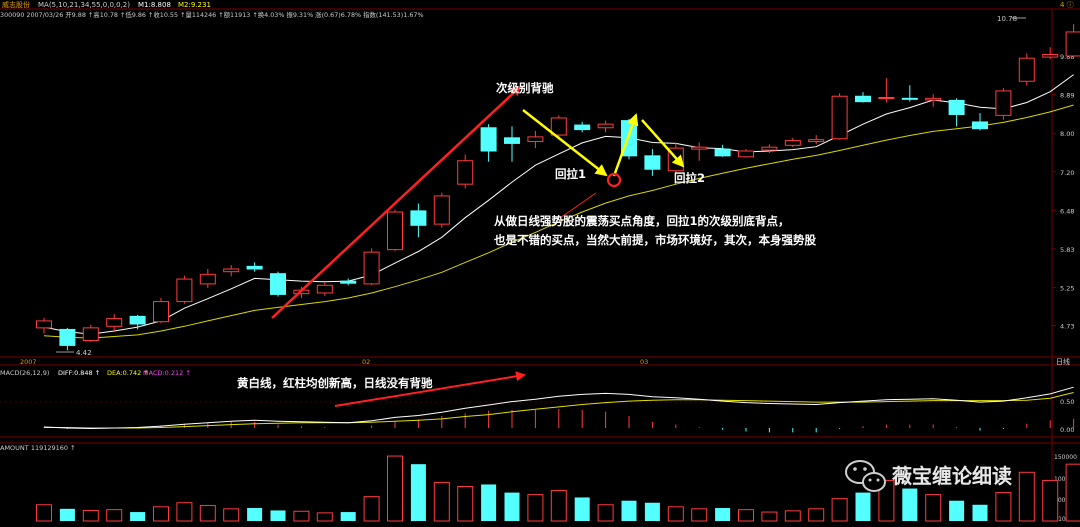  Describe the element at coordinates (1067, 134) in the screenshot. I see `price-tick-label: 8.00` at that location.